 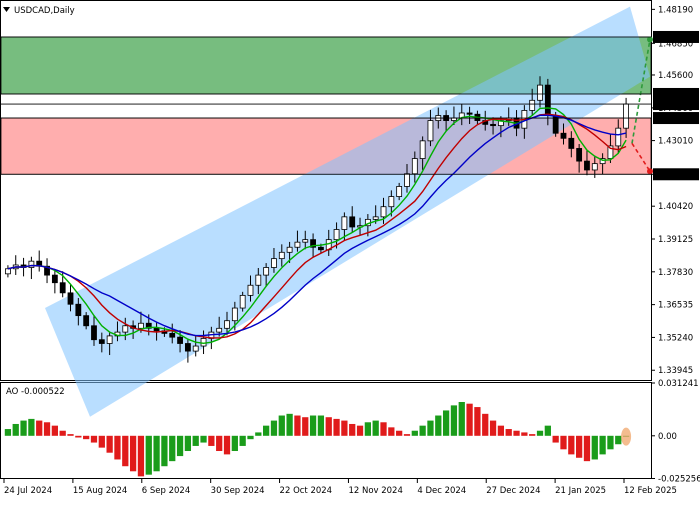 What do you see at coordinates (6, 9) in the screenshot?
I see `triangle-down-icon` at bounding box center [6, 9].